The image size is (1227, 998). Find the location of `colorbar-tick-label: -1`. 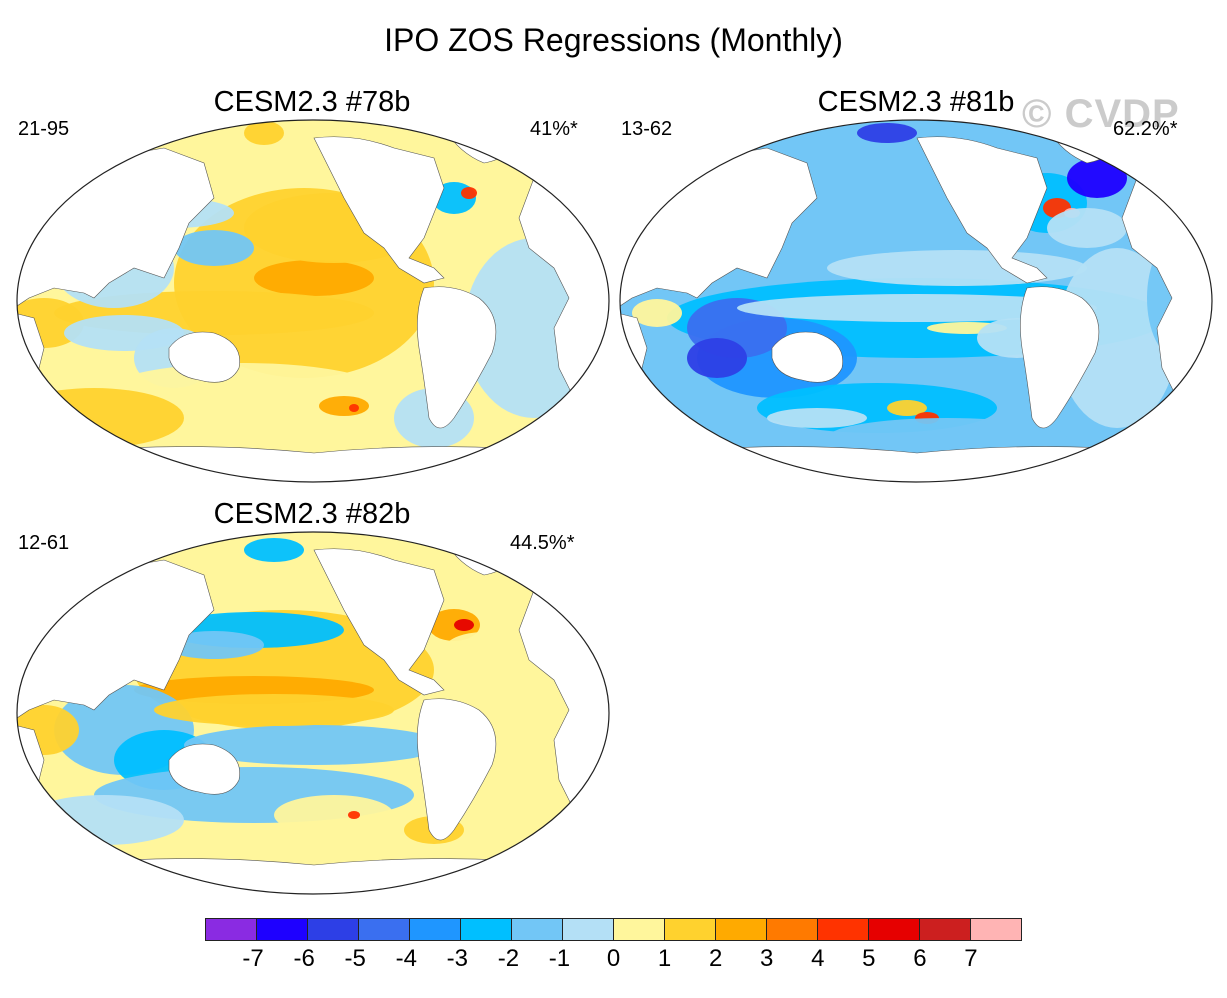

colorbar-tick-label: -1 is located at coordinates (559, 958).